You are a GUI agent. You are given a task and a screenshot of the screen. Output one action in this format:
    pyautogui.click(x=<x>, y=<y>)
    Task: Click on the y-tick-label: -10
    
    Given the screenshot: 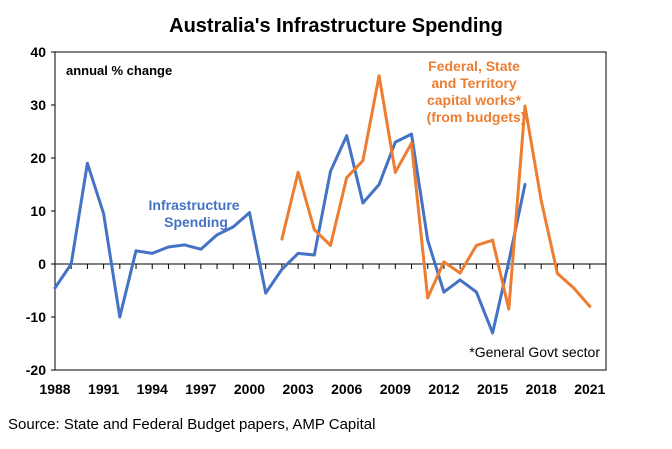 What is the action you would take?
    pyautogui.click(x=36, y=317)
    